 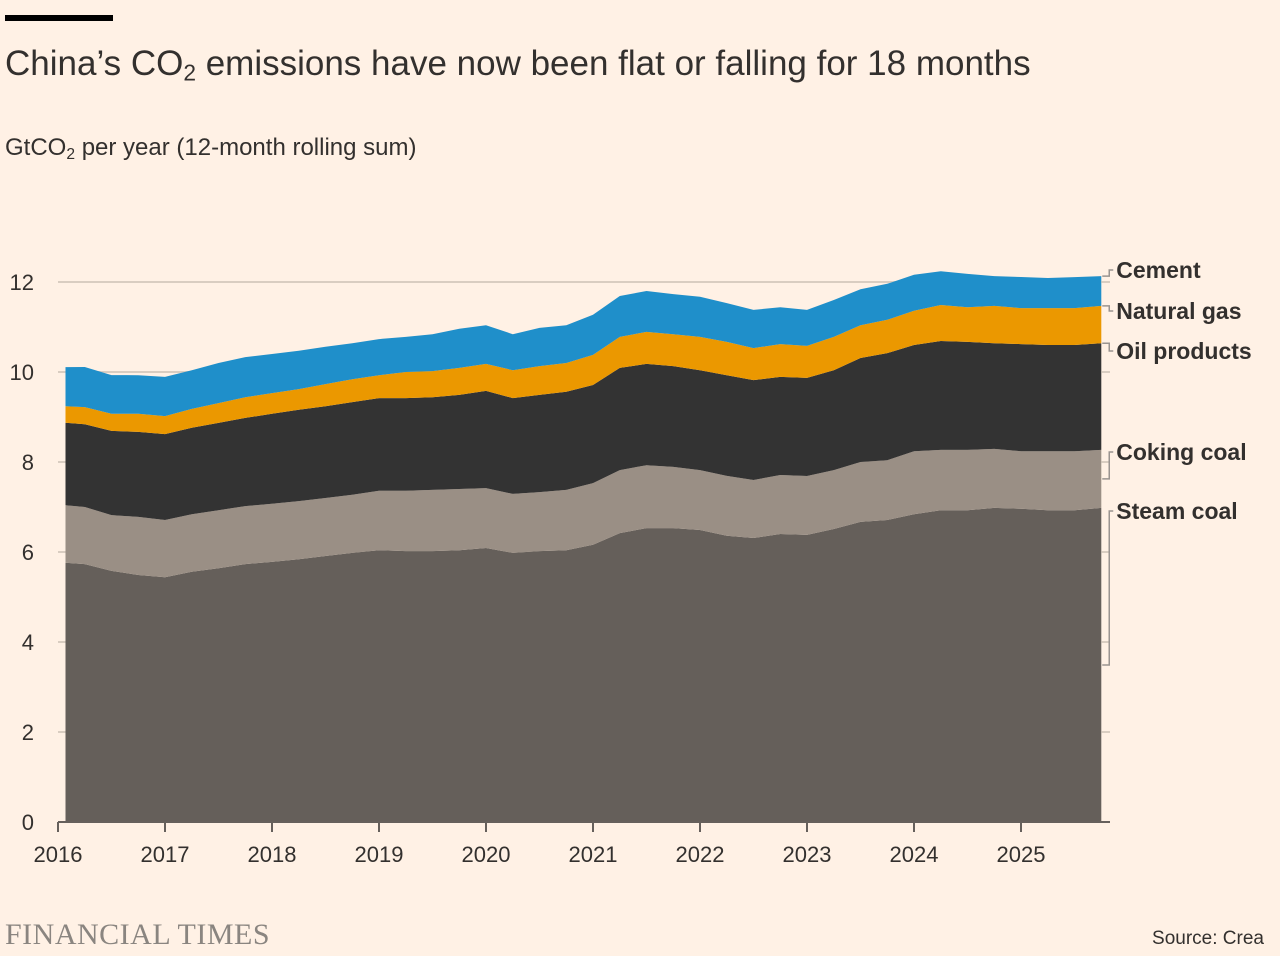 I want to click on subtitle-subscript: 2, so click(x=71, y=154).